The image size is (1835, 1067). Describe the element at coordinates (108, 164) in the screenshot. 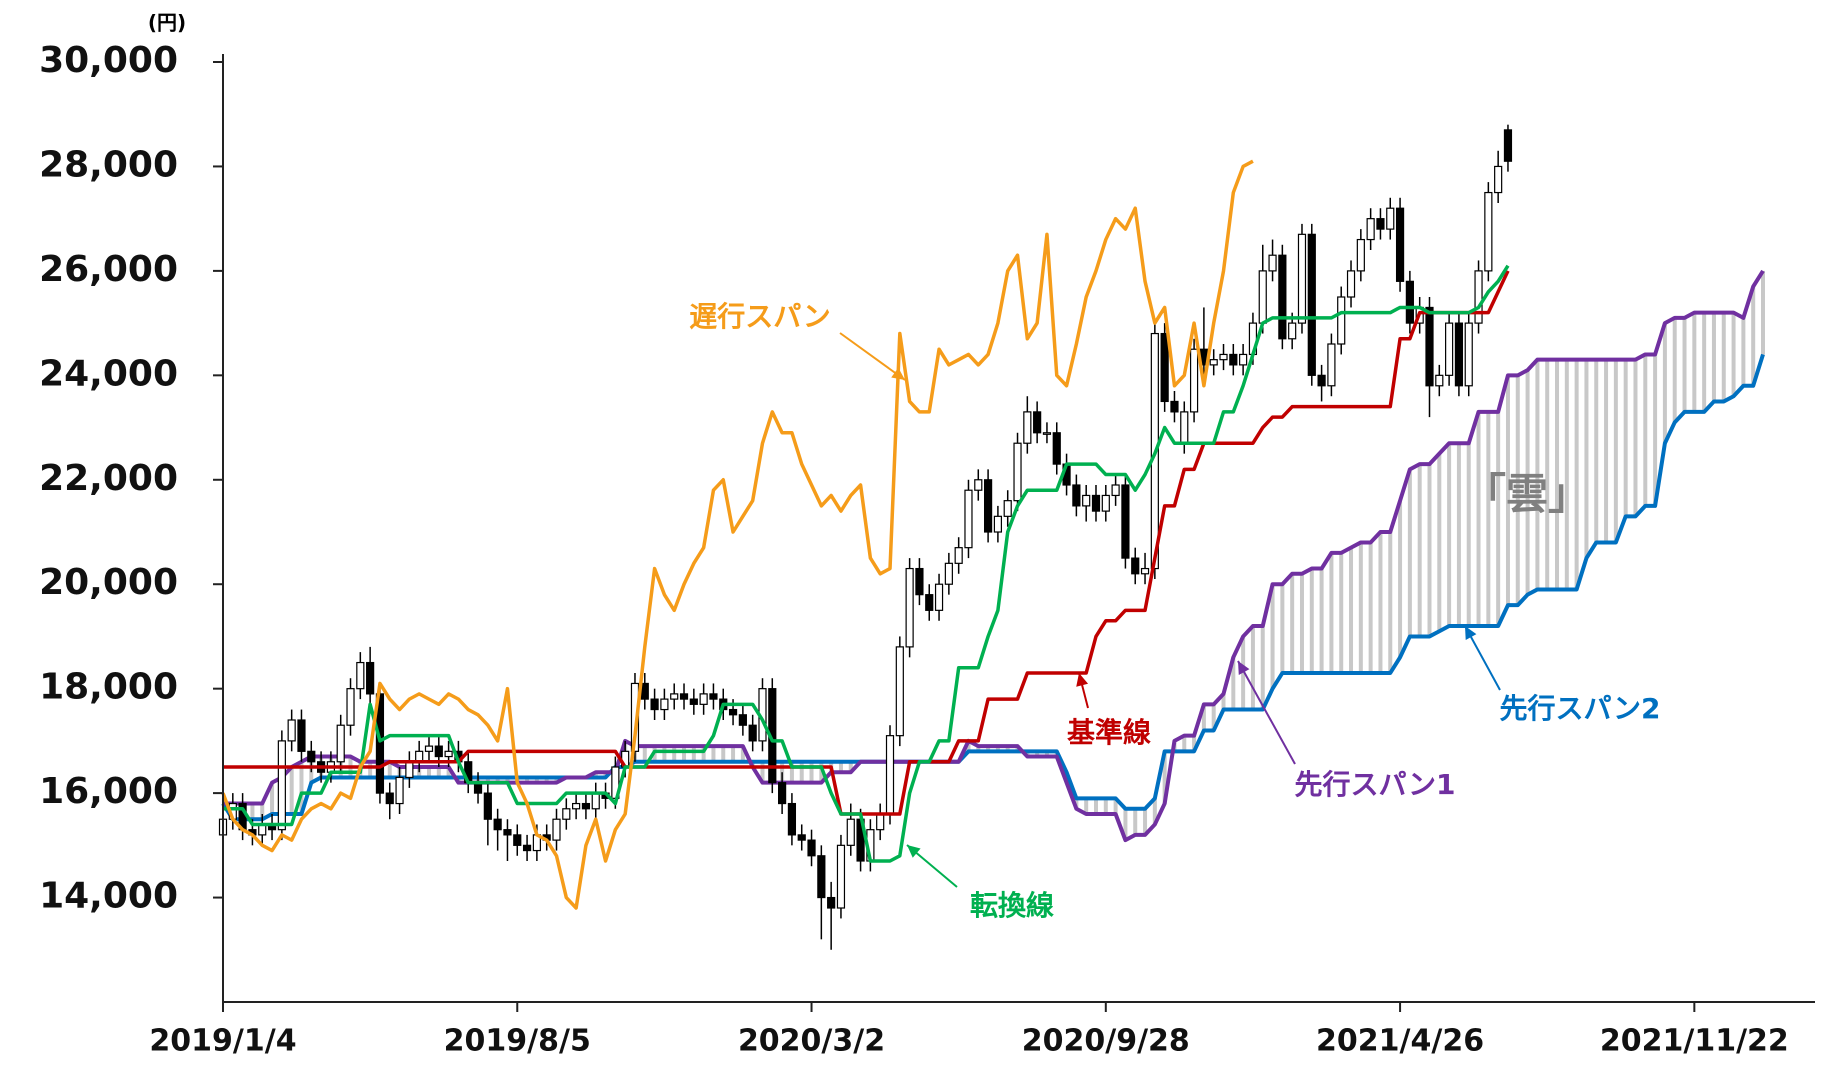

I see `y-tick-label: 28,000` at that location.